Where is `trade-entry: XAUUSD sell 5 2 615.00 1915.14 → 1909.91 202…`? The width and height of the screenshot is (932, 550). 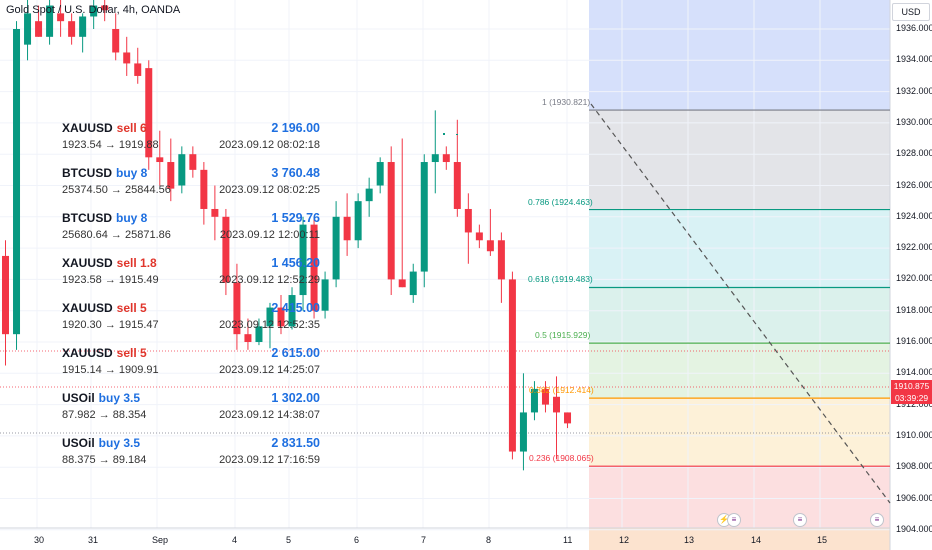
trade-entry: XAUUSD sell 5 2 615.00 1915.14 → 1909.91 202… is located at coordinates (191, 365).